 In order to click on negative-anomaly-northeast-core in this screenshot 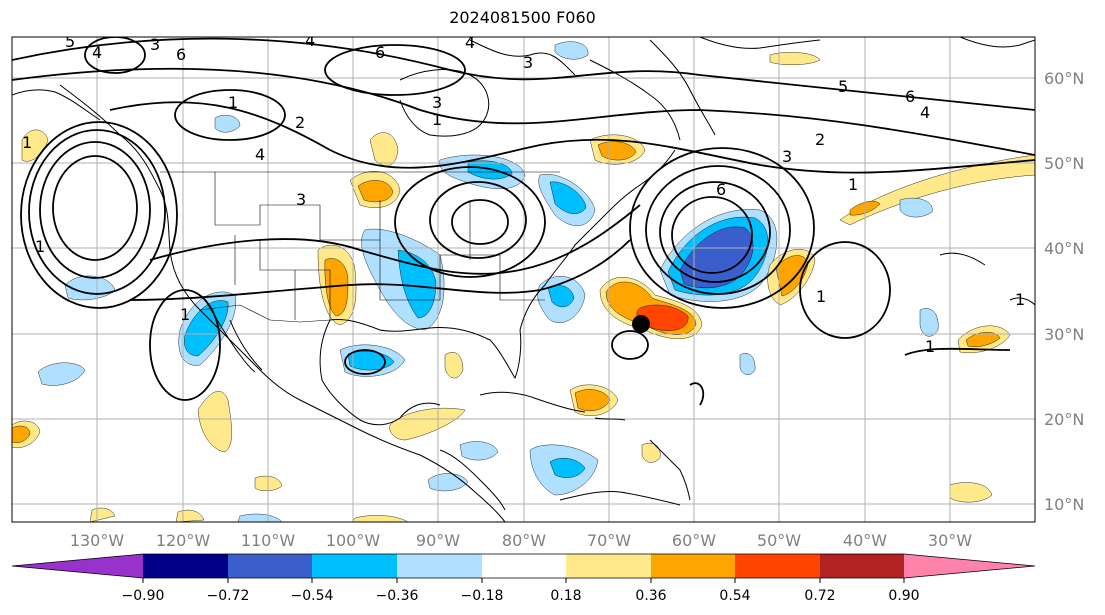, I will do `click(568, 197)`.